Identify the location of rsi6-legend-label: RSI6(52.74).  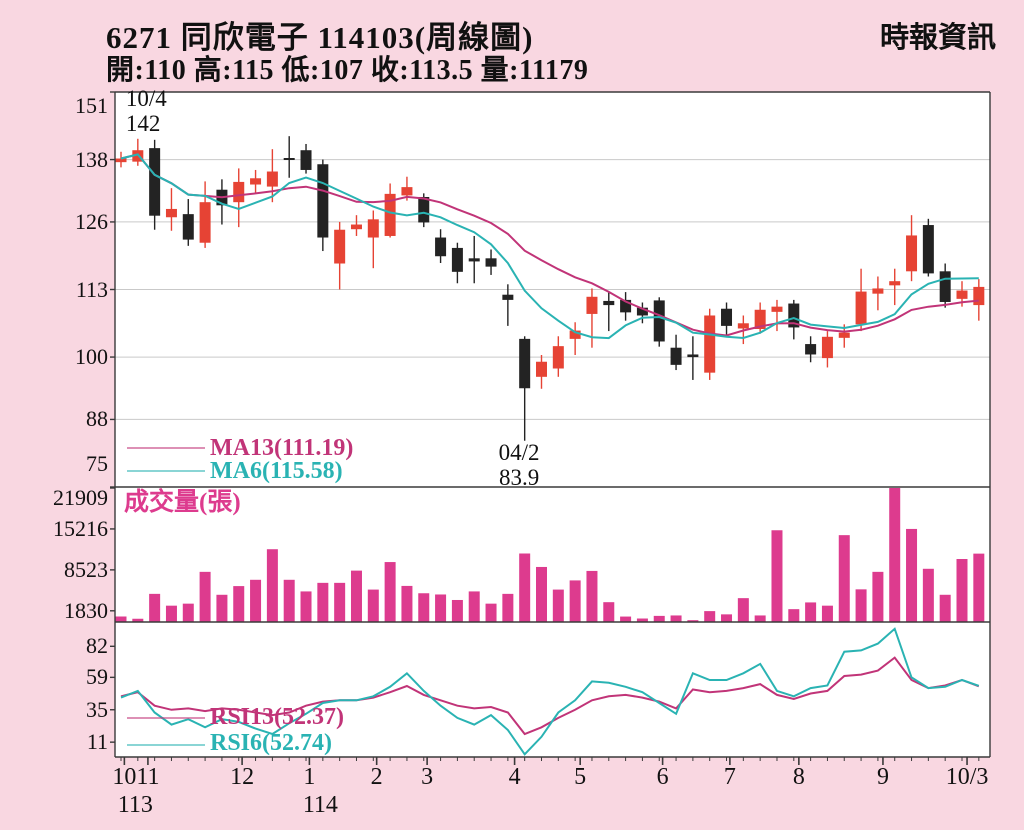
(271, 743).